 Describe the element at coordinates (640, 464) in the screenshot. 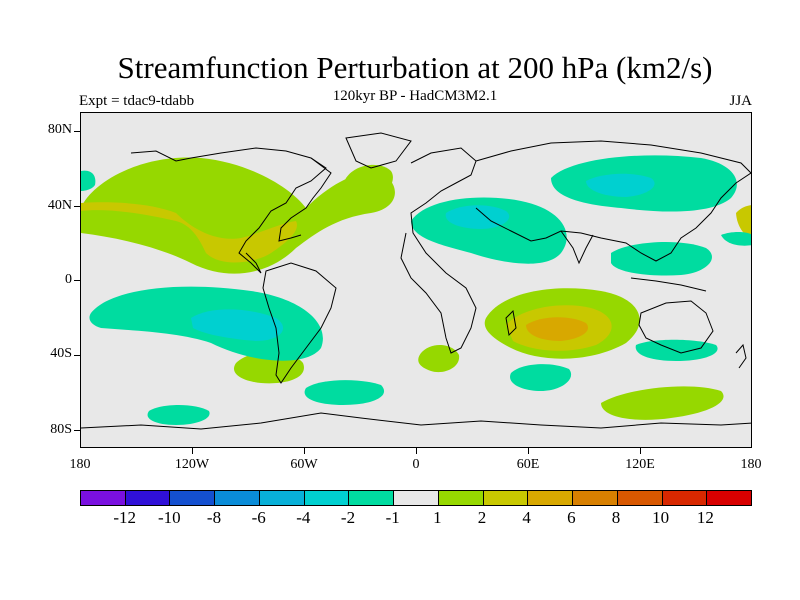

I see `lon-label-120e: 120E` at that location.